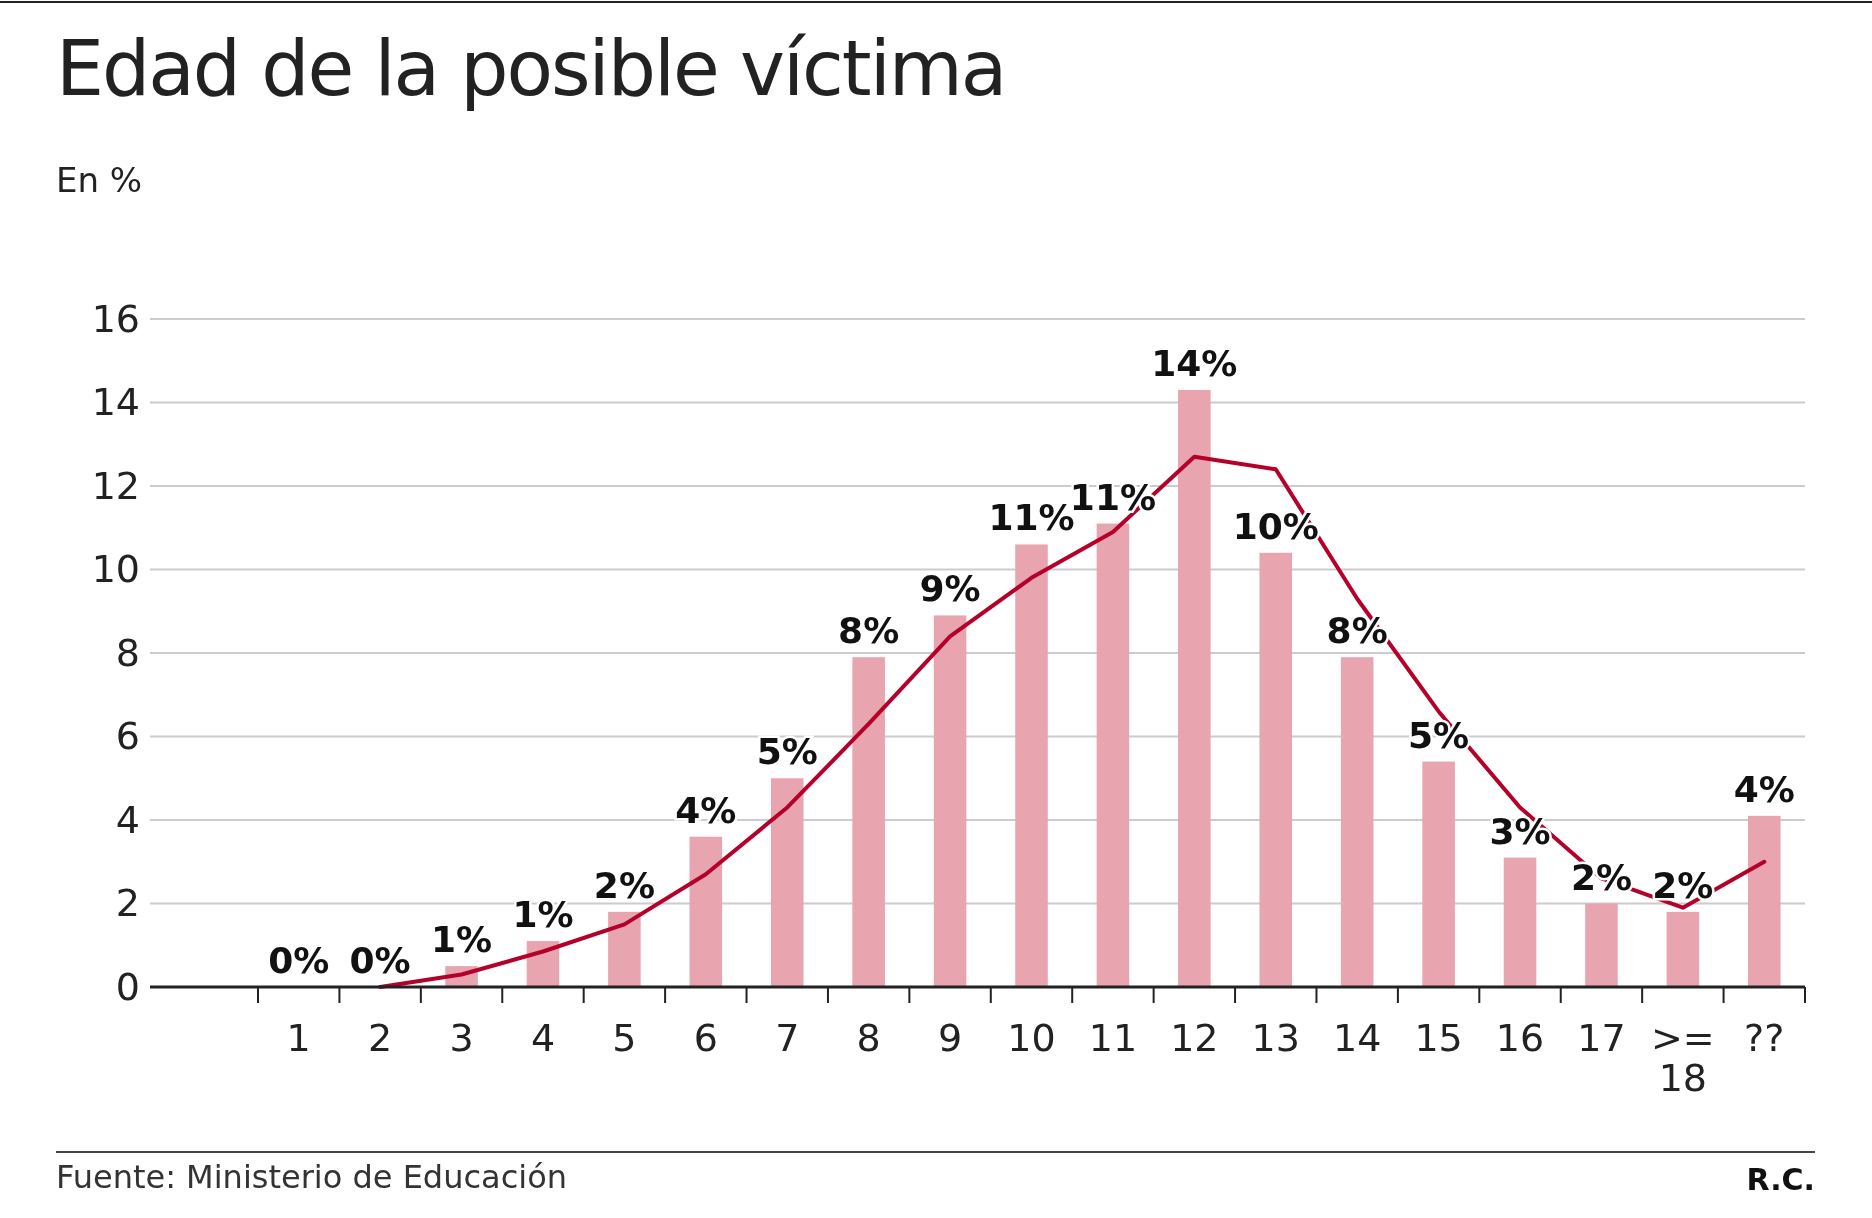 The width and height of the screenshot is (1872, 1218). What do you see at coordinates (1031, 1038) in the screenshot?
I see `x-tick-label: 10` at bounding box center [1031, 1038].